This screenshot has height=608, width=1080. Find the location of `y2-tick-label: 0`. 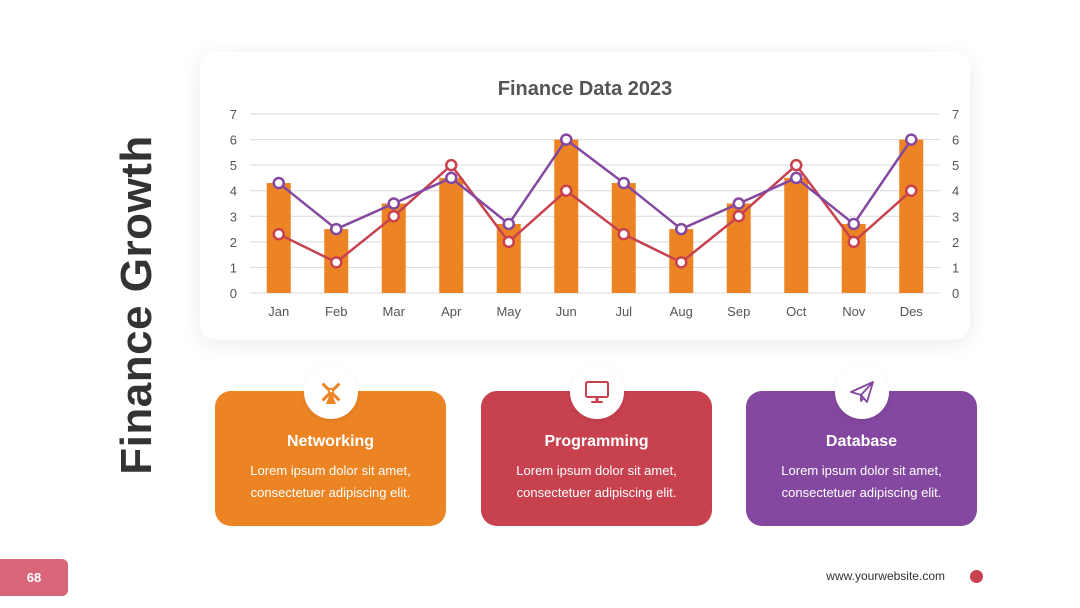

y2-tick-label: 0 is located at coordinates (955, 293).